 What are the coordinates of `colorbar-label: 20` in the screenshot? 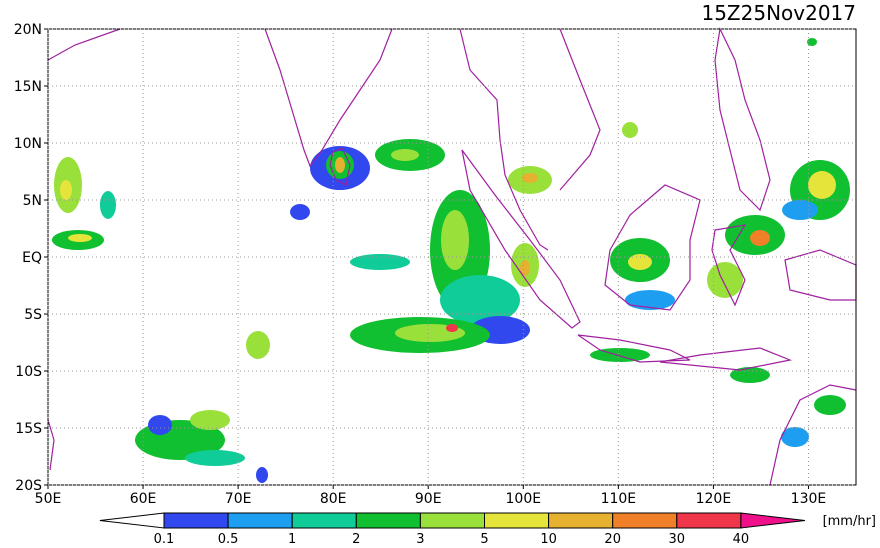 It's located at (612, 538).